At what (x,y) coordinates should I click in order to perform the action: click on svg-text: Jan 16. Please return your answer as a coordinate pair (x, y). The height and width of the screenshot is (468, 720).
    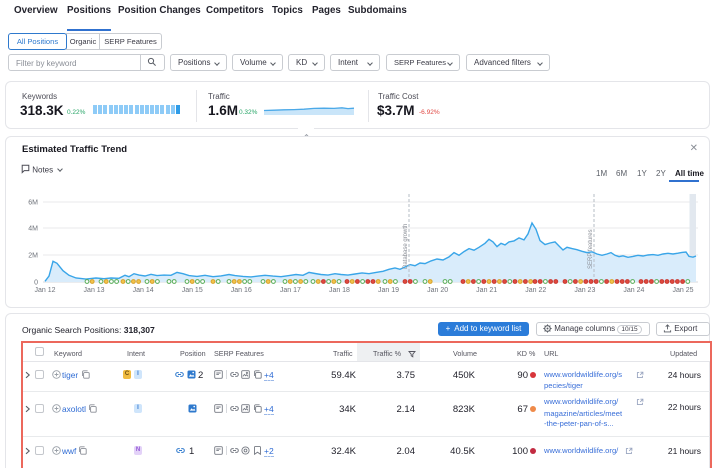
    Looking at the image, I should click on (241, 290).